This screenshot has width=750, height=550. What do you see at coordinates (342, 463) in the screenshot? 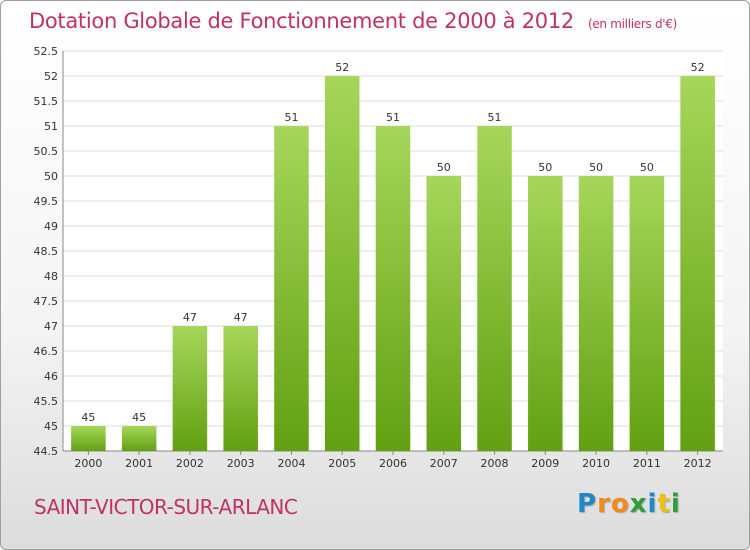
I see `x-tick-label: 2005` at bounding box center [342, 463].